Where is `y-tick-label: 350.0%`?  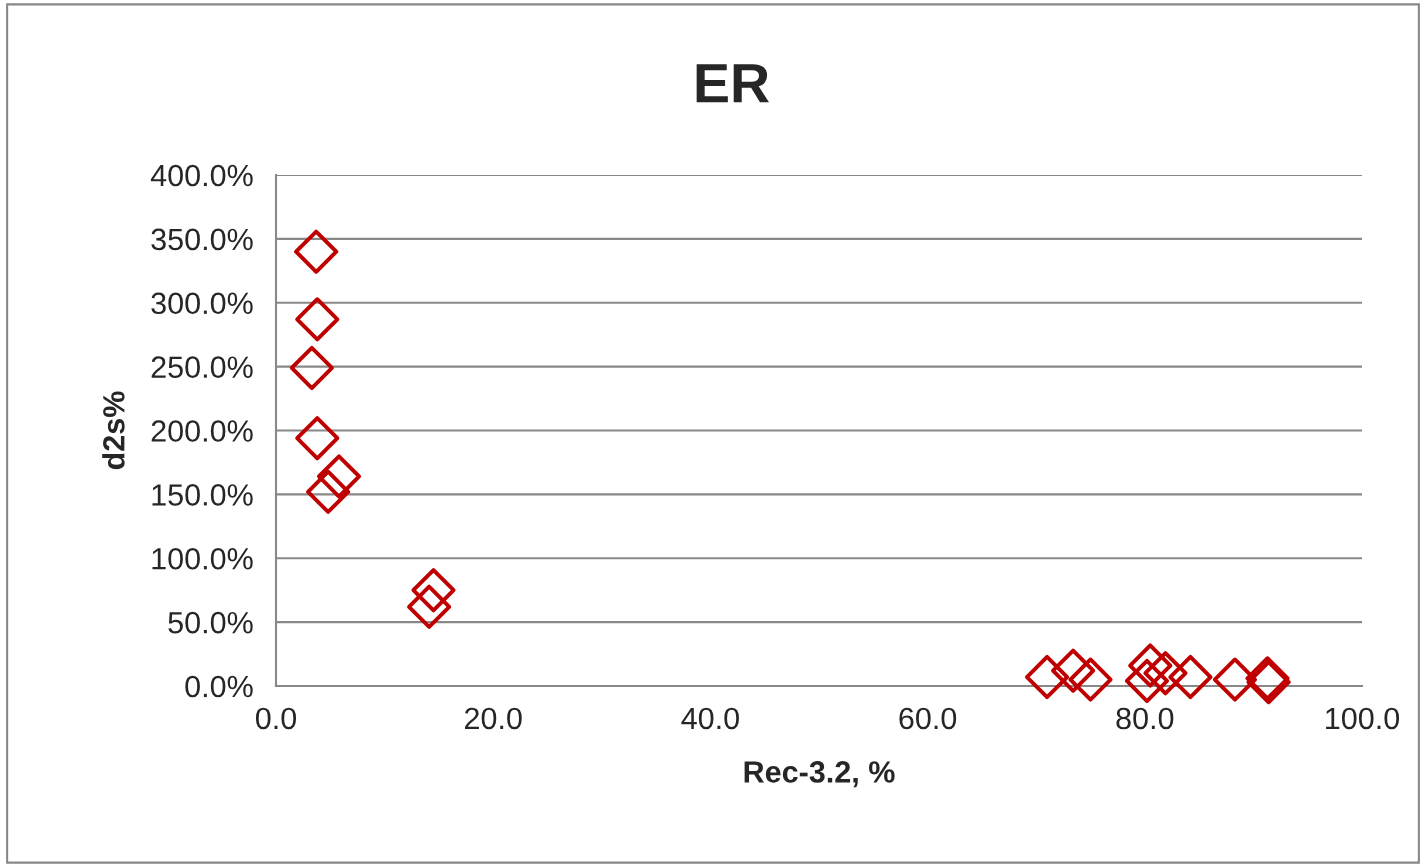 y-tick-label: 350.0% is located at coordinates (202, 239).